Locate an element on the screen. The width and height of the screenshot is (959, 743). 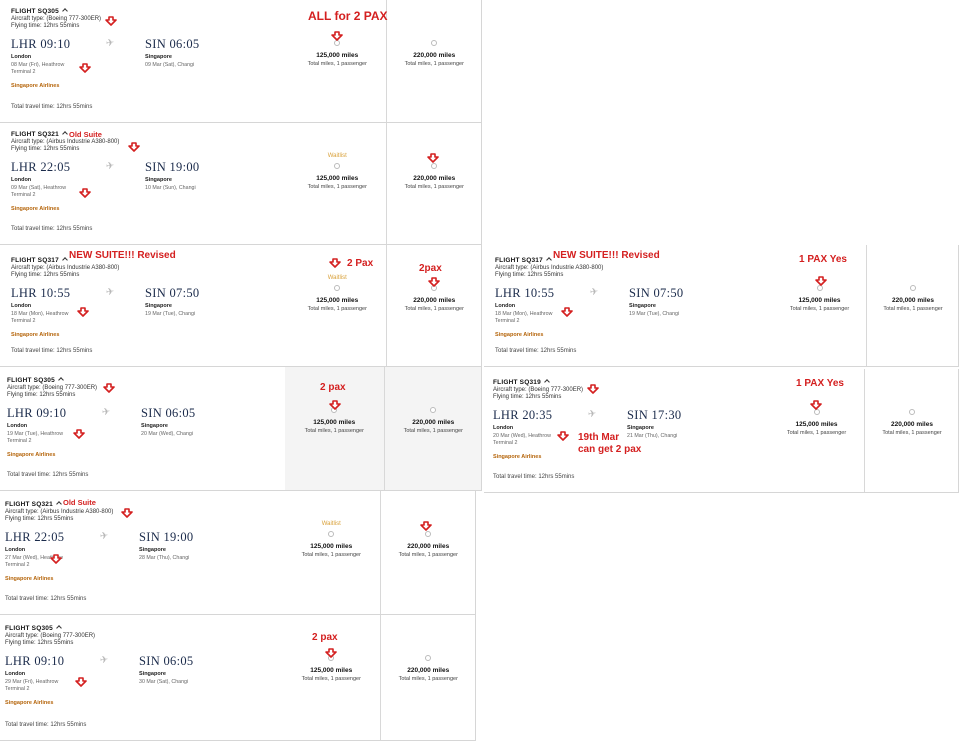
arrival-time: SIN 07:50 is located at coordinates (172, 293).